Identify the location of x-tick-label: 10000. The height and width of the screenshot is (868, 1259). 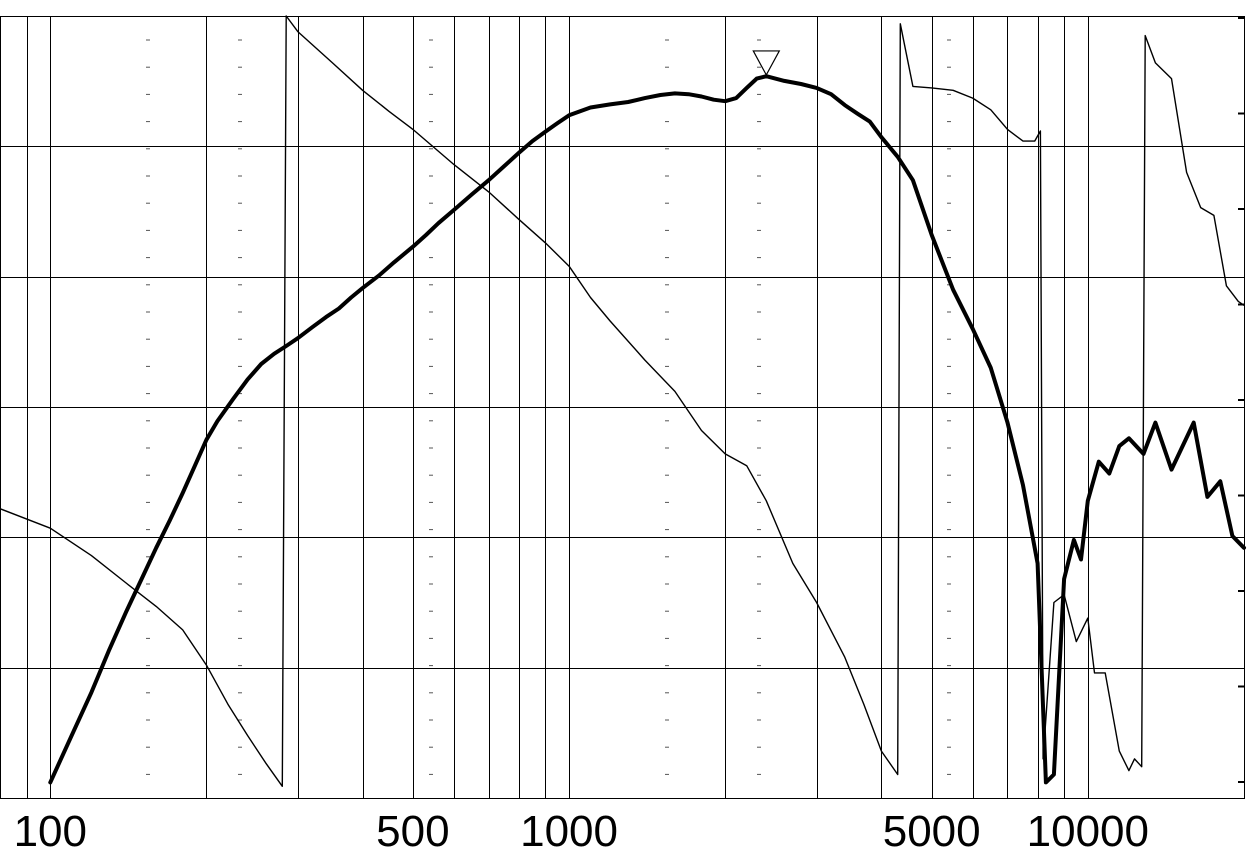
(1088, 831).